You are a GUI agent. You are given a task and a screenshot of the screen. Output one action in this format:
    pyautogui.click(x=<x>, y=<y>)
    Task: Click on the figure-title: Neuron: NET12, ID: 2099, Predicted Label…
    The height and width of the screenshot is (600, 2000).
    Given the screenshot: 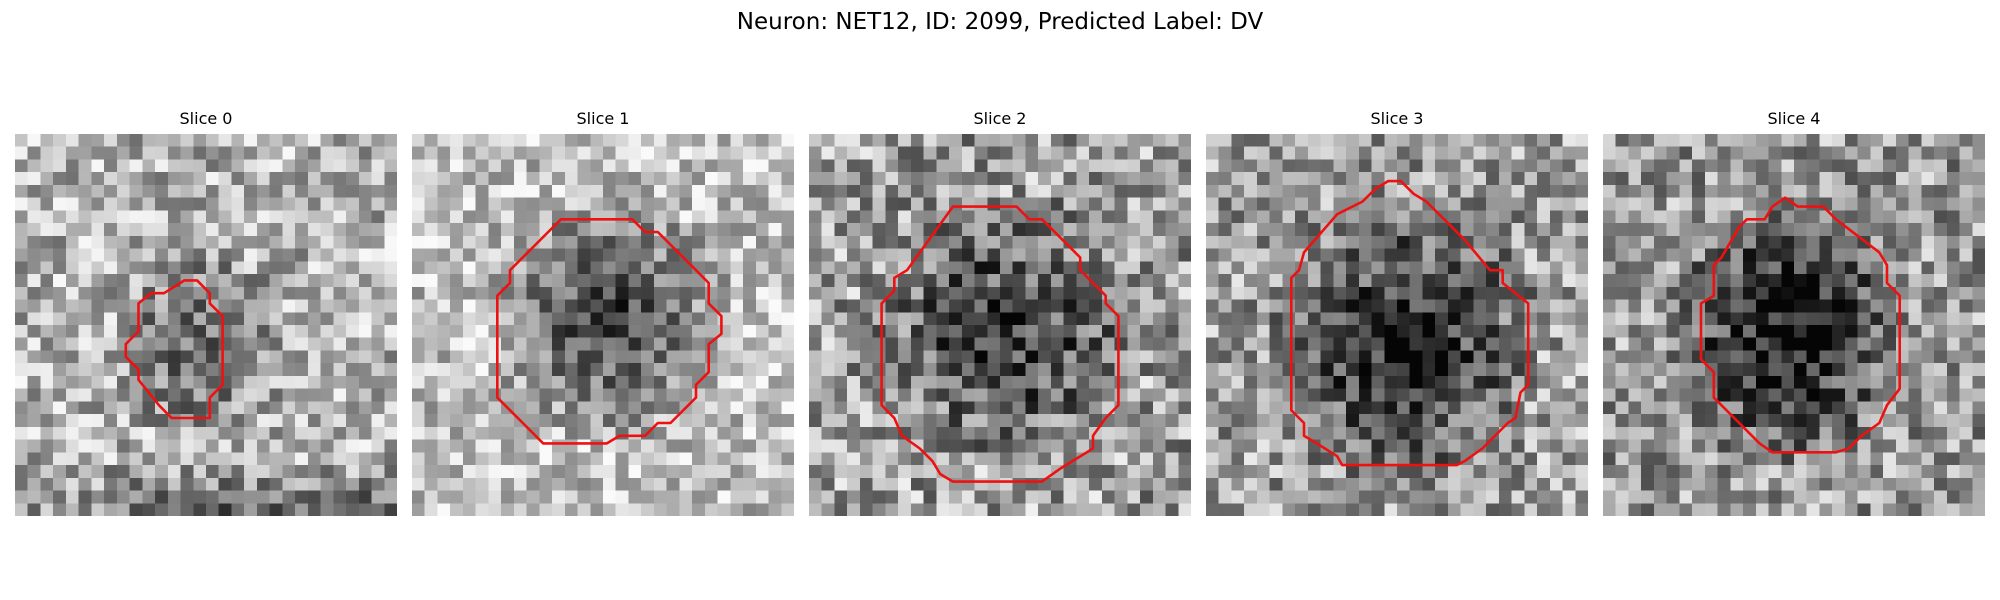 What is the action you would take?
    pyautogui.click(x=1000, y=22)
    